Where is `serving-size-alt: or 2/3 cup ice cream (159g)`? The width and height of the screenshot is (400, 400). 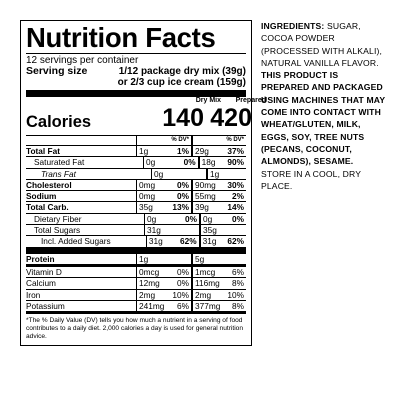
serving-size-alt: or 2/3 cup ice cream (159g) is located at coordinates (181, 82).